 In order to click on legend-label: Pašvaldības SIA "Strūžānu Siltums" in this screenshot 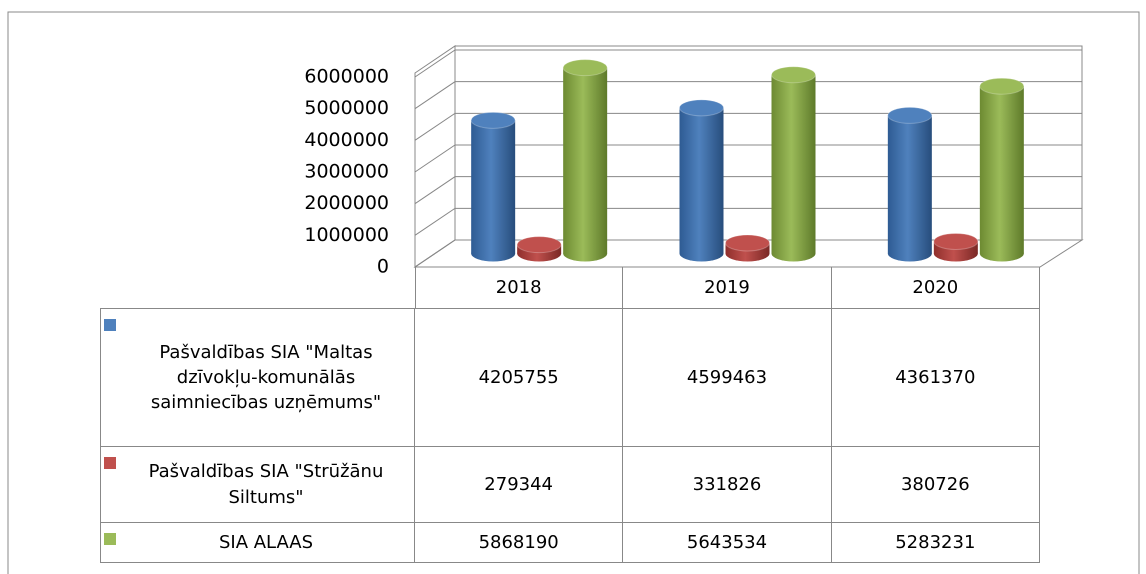, I will do `click(266, 484)`.